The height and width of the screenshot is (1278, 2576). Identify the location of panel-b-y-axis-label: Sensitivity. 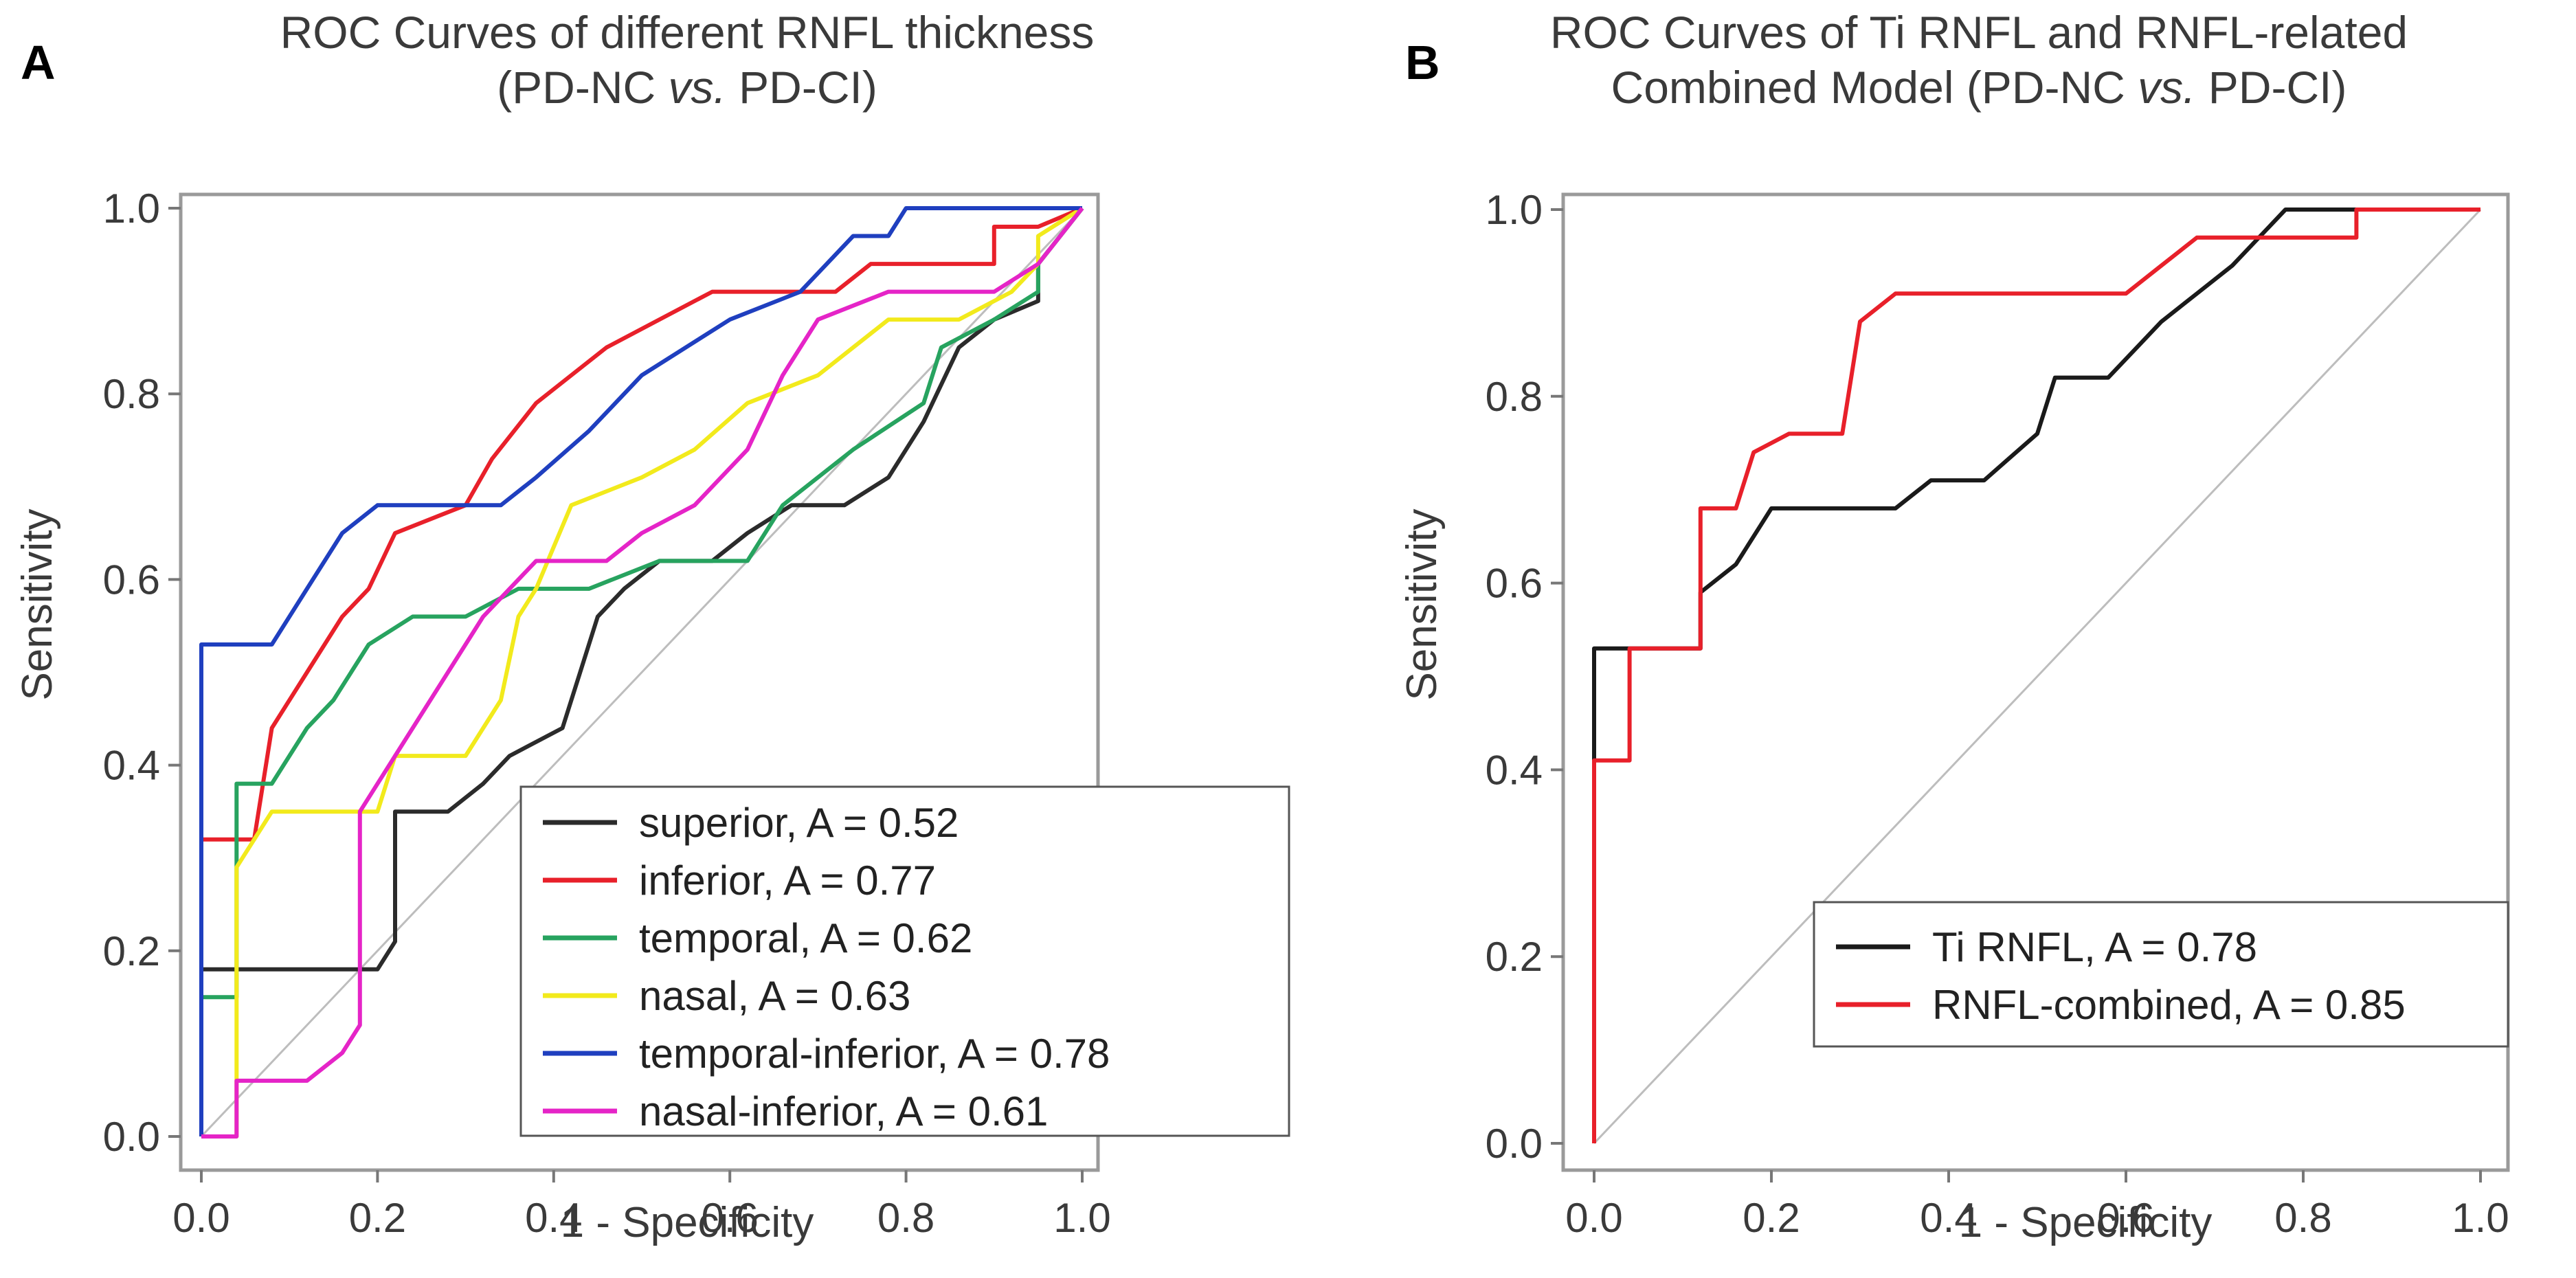
(1422, 604).